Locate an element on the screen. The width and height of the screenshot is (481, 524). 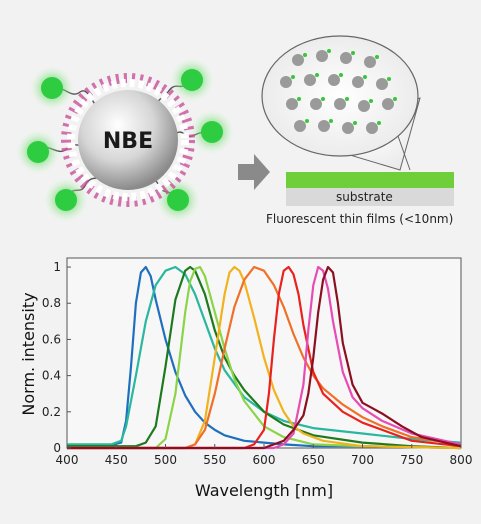
film-caption: Fluorescent thin films (<10nm) is located at coordinates (360, 219).